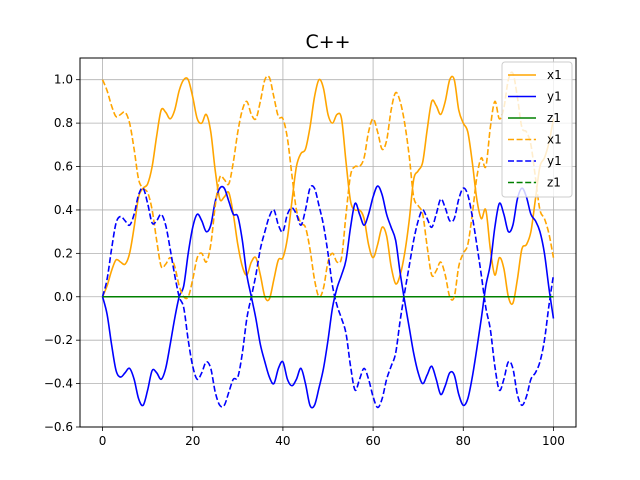  I want to click on x-tick-label: 40, so click(282, 441).